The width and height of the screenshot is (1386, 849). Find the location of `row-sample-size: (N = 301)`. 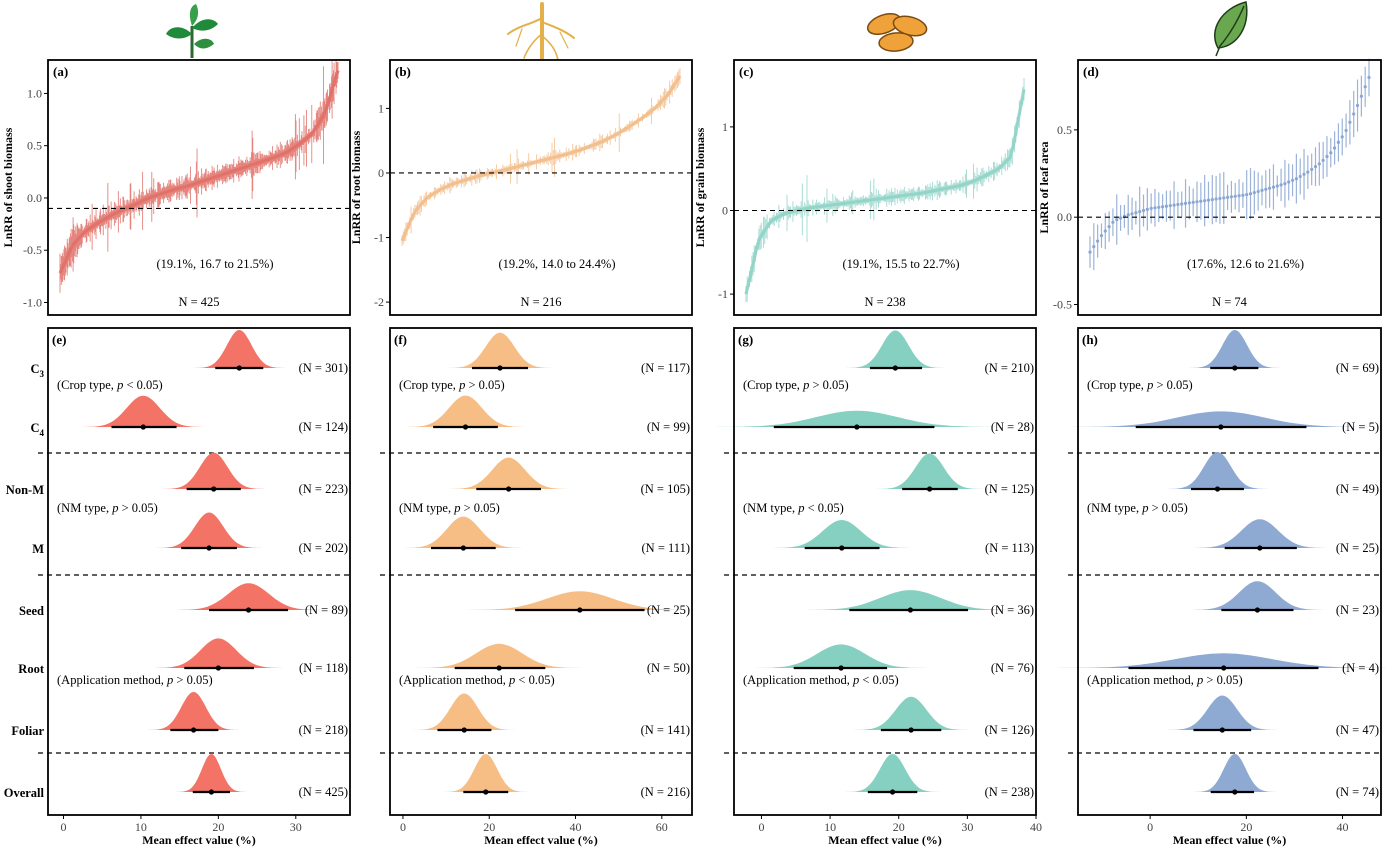

row-sample-size: (N = 301) is located at coordinates (323, 368).